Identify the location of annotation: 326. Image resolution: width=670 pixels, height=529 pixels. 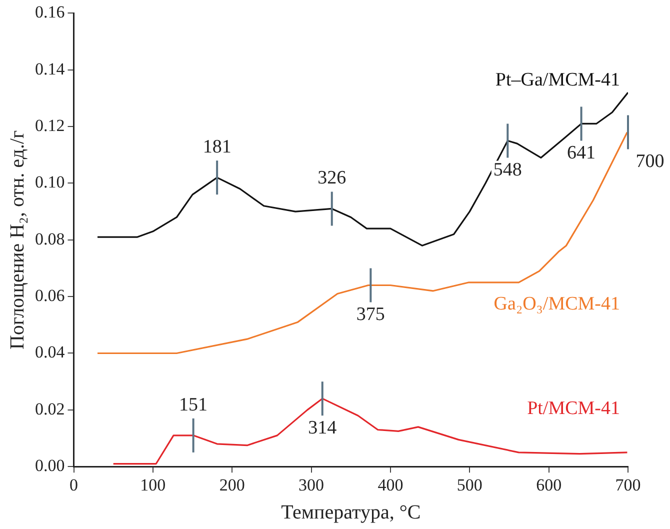
(332, 178).